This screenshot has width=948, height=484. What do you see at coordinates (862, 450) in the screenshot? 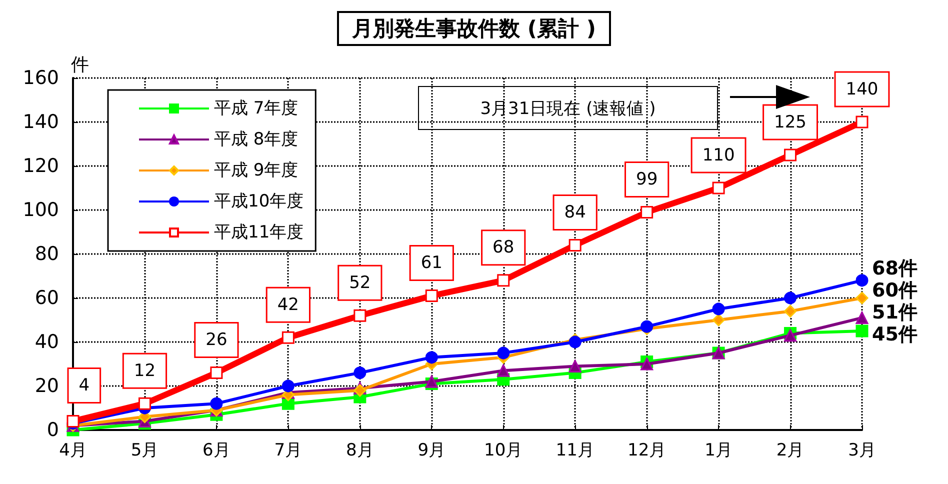
I see `x-tick-label: 3月` at bounding box center [862, 450].